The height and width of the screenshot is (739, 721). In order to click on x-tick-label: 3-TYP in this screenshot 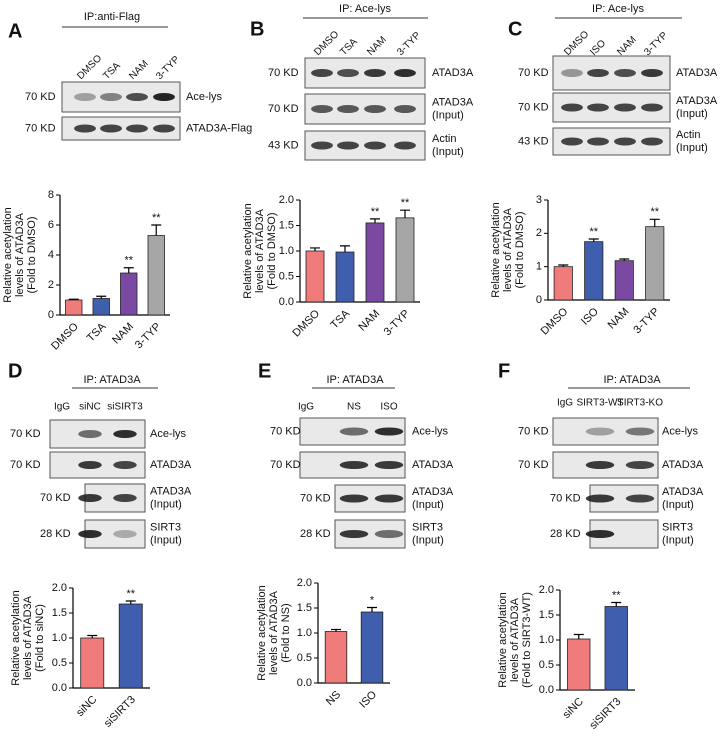, I will do `click(148, 336)`.